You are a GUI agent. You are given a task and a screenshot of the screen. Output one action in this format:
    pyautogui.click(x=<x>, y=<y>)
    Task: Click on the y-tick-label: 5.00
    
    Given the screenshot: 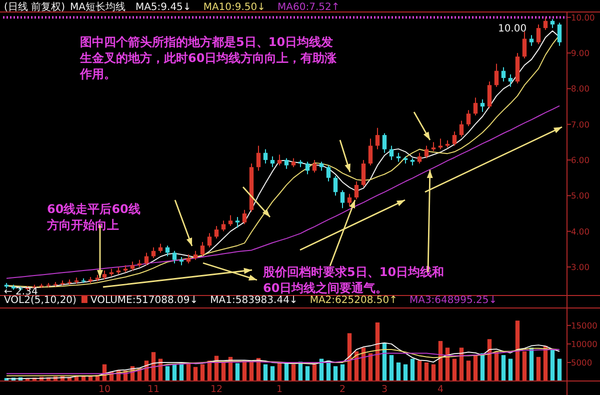 What is the action you would take?
    pyautogui.click(x=580, y=195)
    